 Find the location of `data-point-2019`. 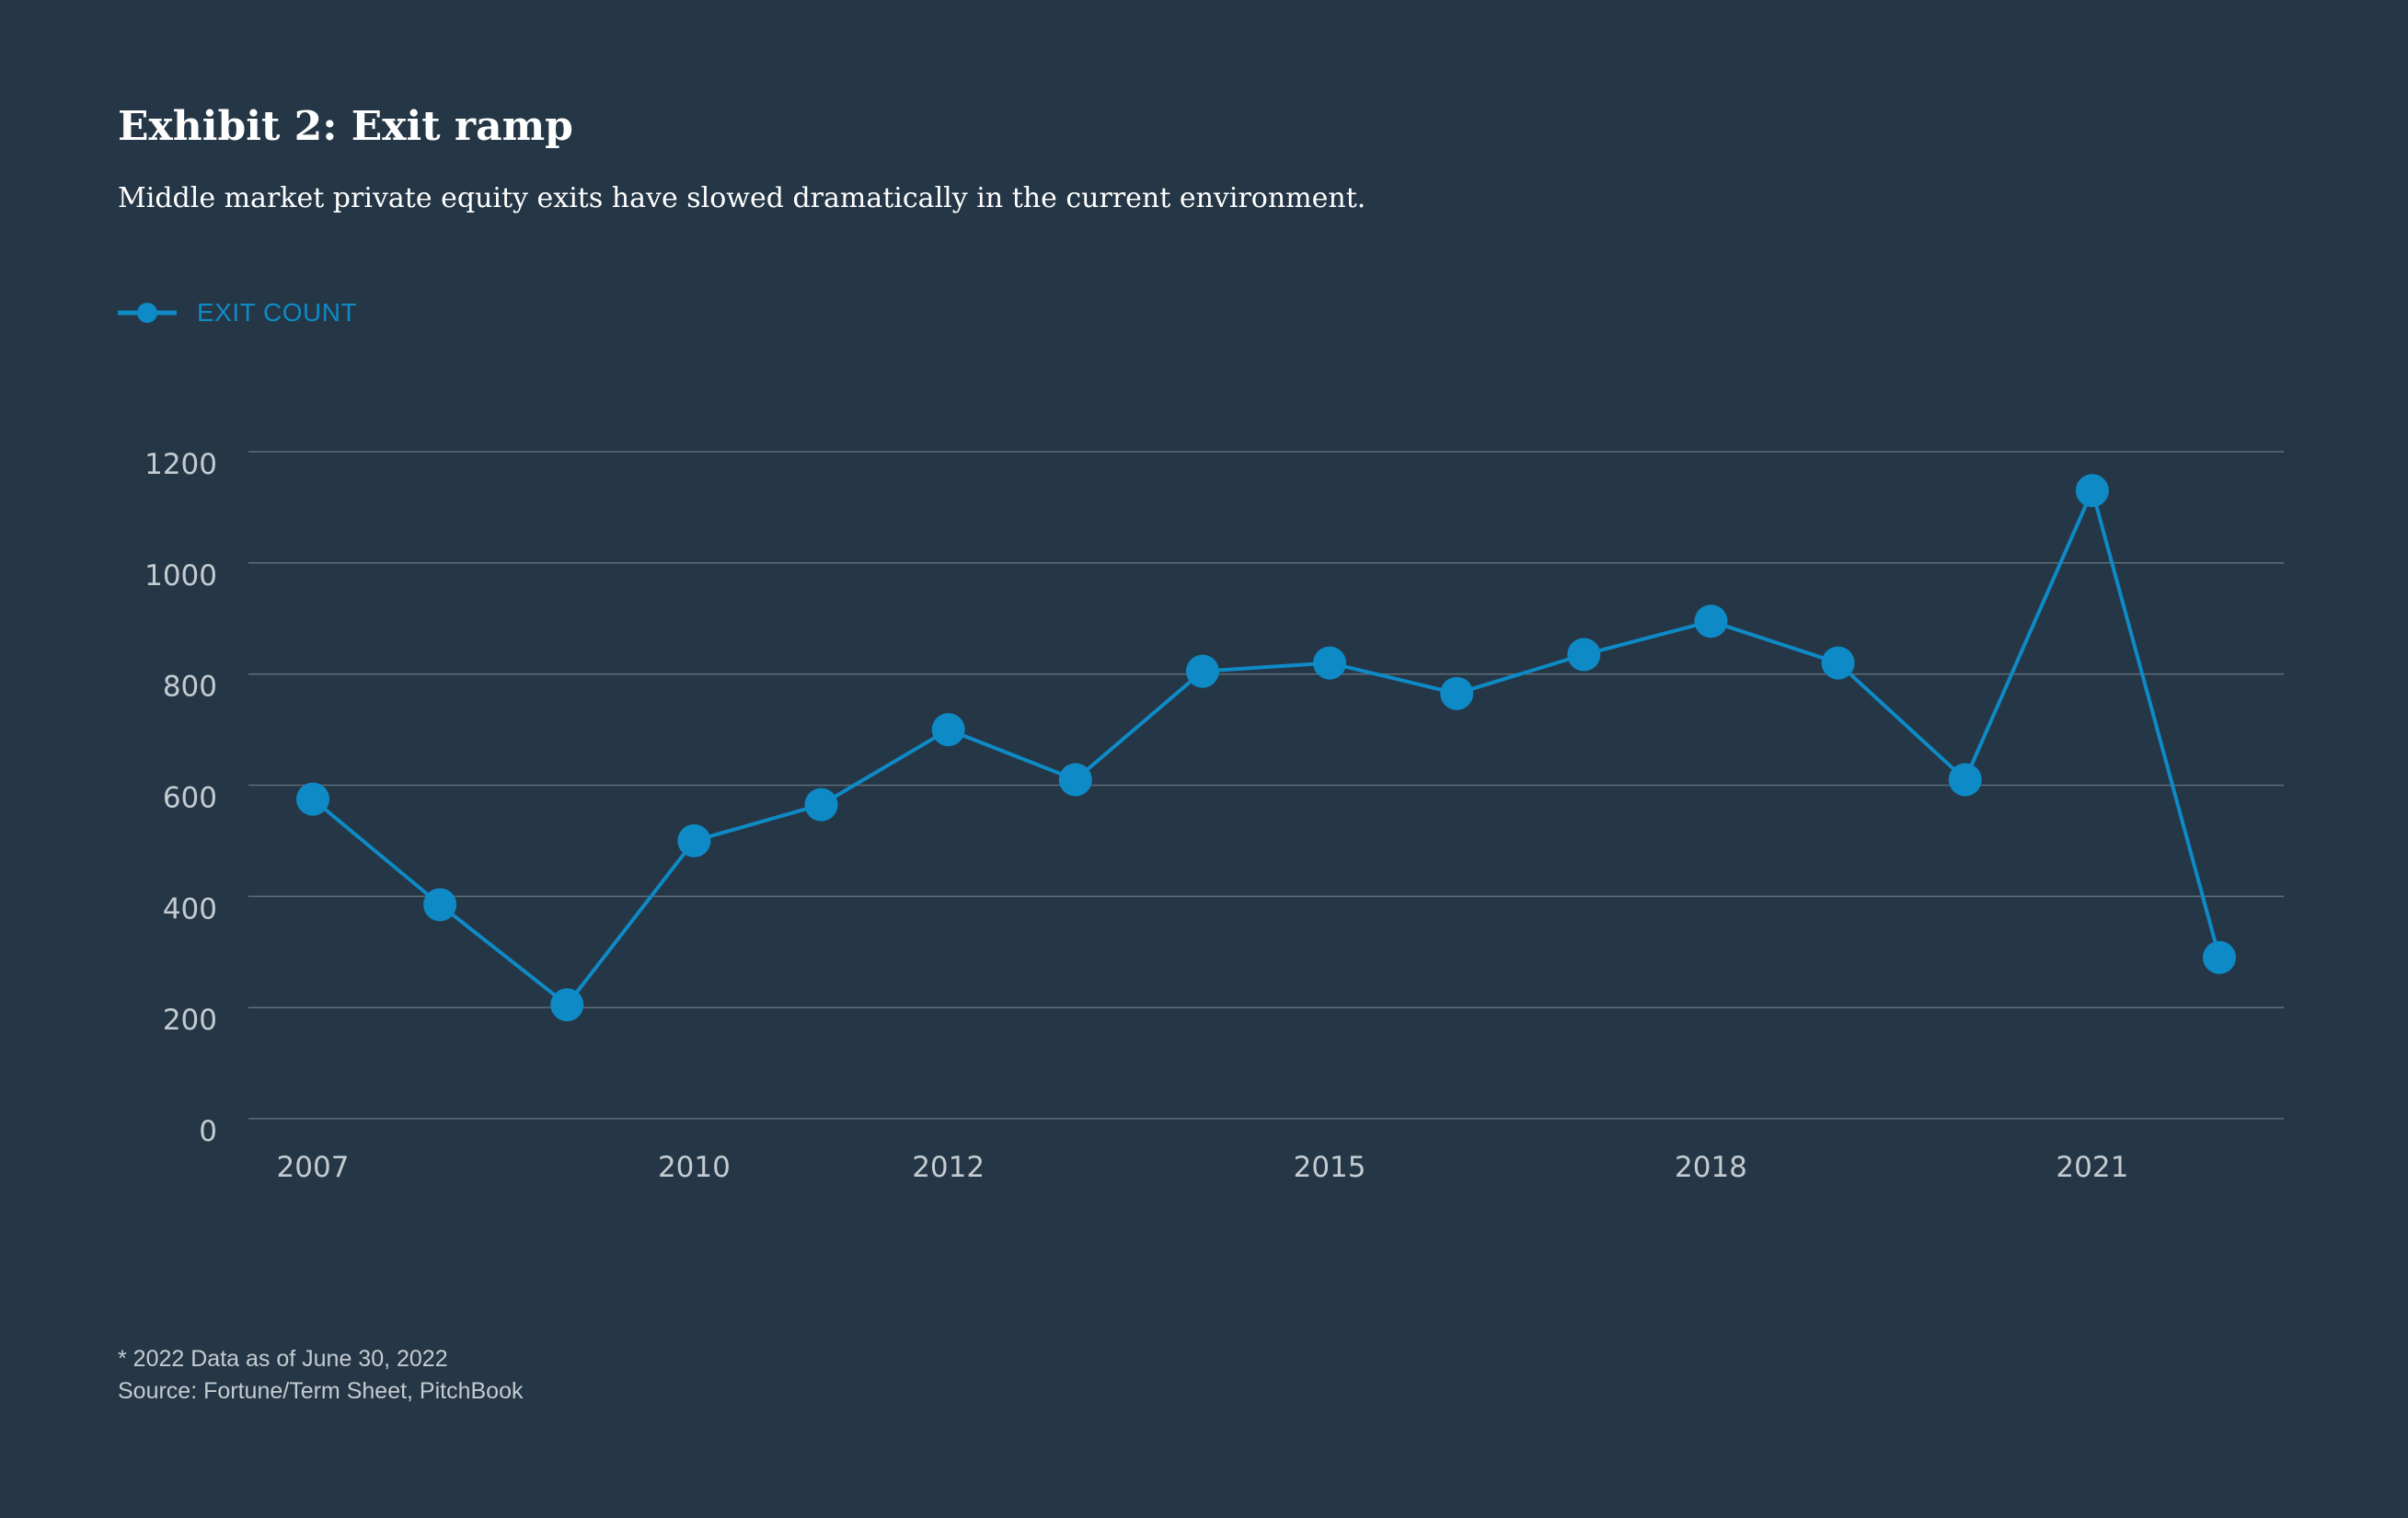

data-point-2019 is located at coordinates (1838, 663).